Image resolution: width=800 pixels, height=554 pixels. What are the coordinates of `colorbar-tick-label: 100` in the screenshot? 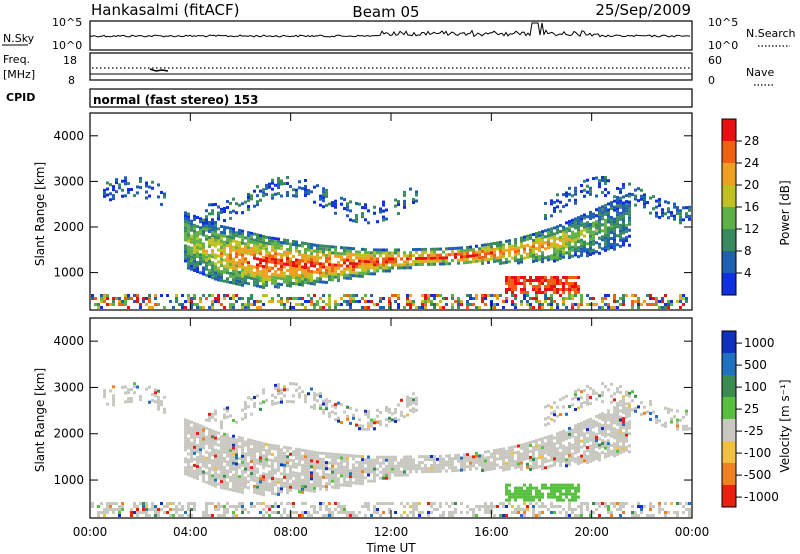 It's located at (755, 387).